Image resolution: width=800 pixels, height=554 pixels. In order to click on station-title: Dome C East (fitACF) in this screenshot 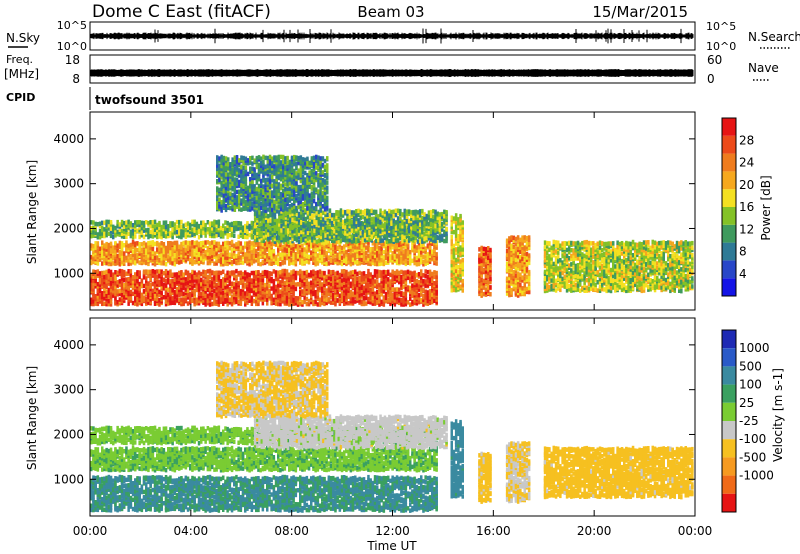, I will do `click(181, 12)`.